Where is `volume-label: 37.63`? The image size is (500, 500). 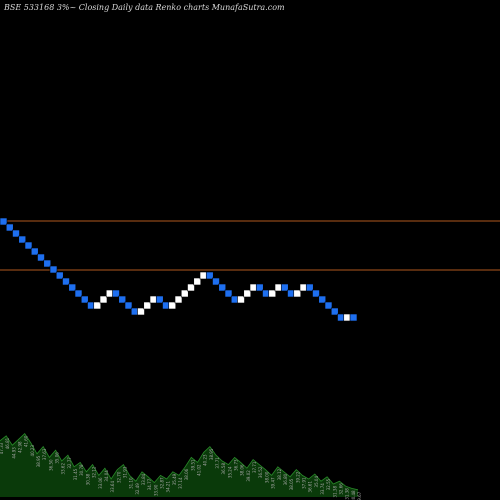 volume-label: 37.63 is located at coordinates (44, 454).